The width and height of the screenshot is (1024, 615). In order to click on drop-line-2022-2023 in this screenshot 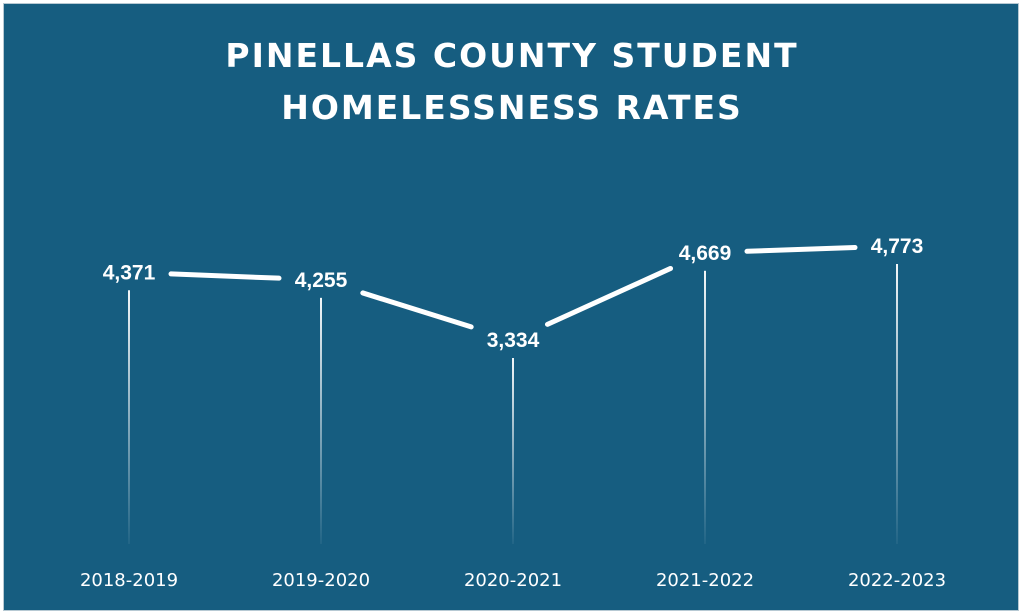, I will do `click(897, 404)`.